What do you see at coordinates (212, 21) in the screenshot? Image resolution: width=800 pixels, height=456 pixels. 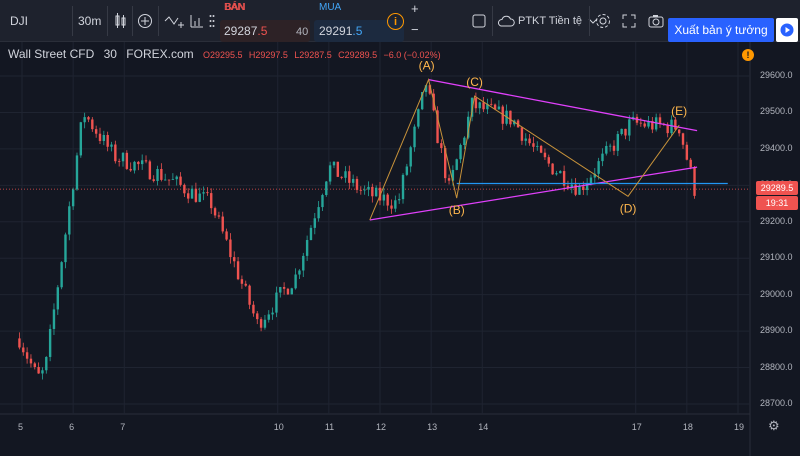 I see `drag-handle-icon` at bounding box center [212, 21].